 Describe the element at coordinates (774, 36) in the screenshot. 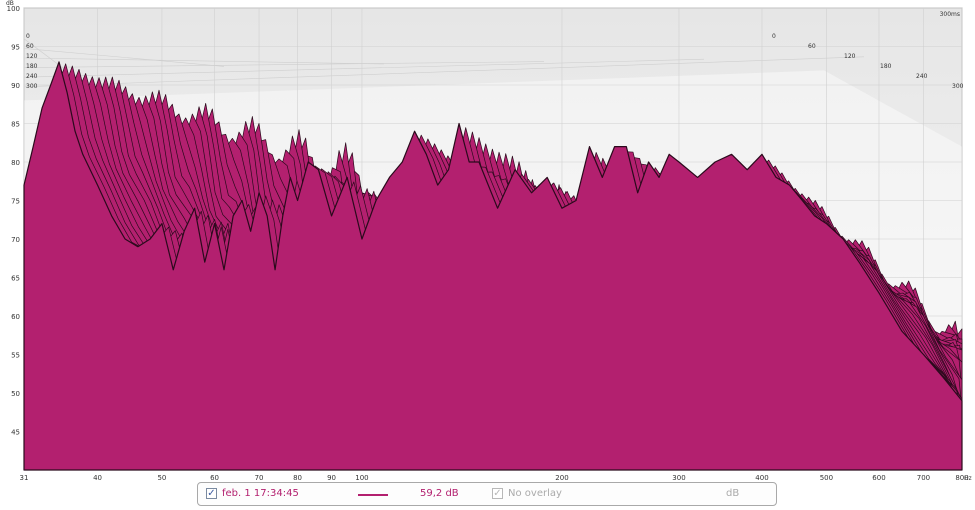

I see `time-tick-right: 0` at that location.